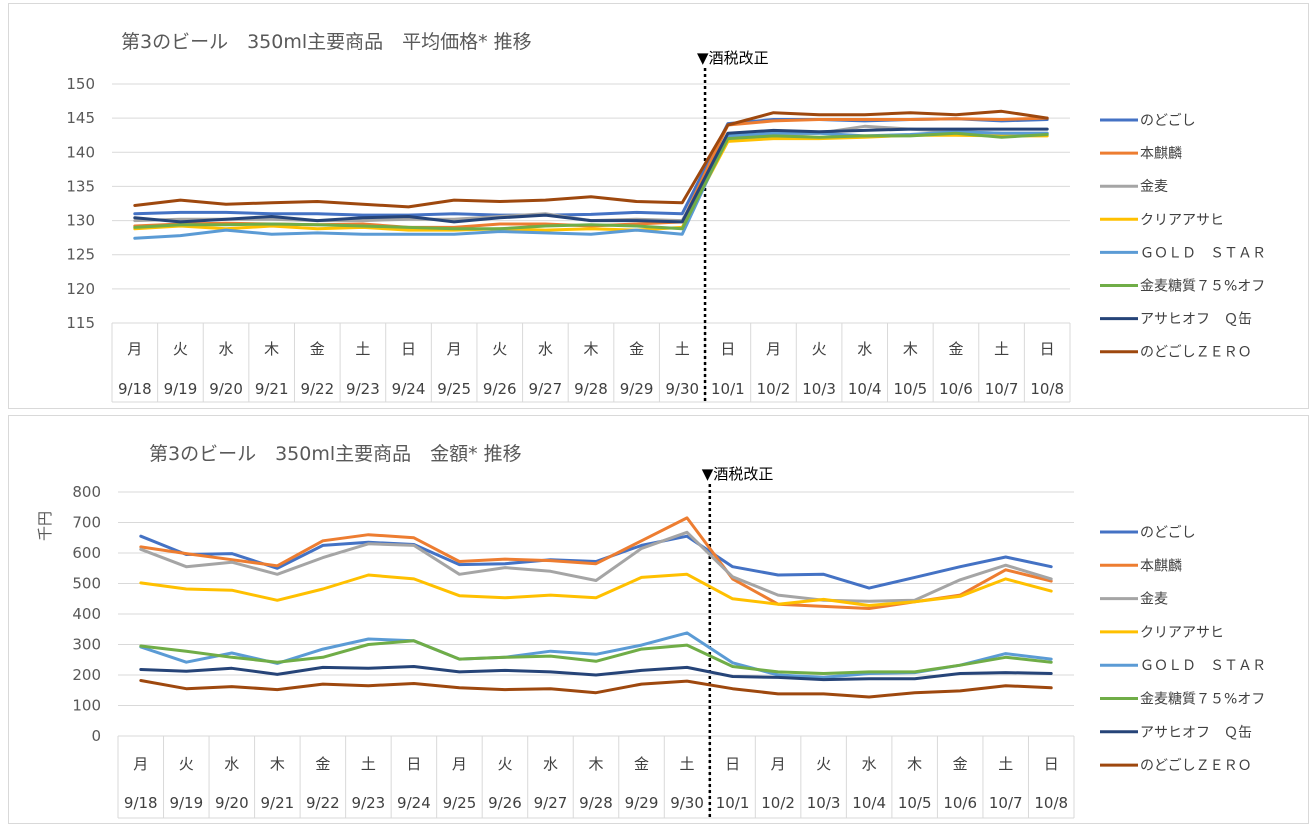 This screenshot has height=827, width=1314. I want to click on x-date-label: 9/28, so click(591, 389).